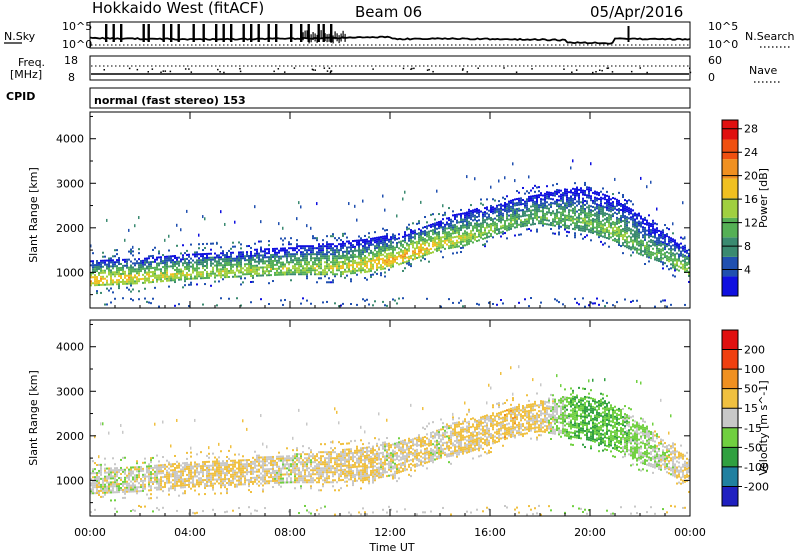  What do you see at coordinates (77, 44) in the screenshot?
I see `nsky-tick-low: 10^0` at bounding box center [77, 44].